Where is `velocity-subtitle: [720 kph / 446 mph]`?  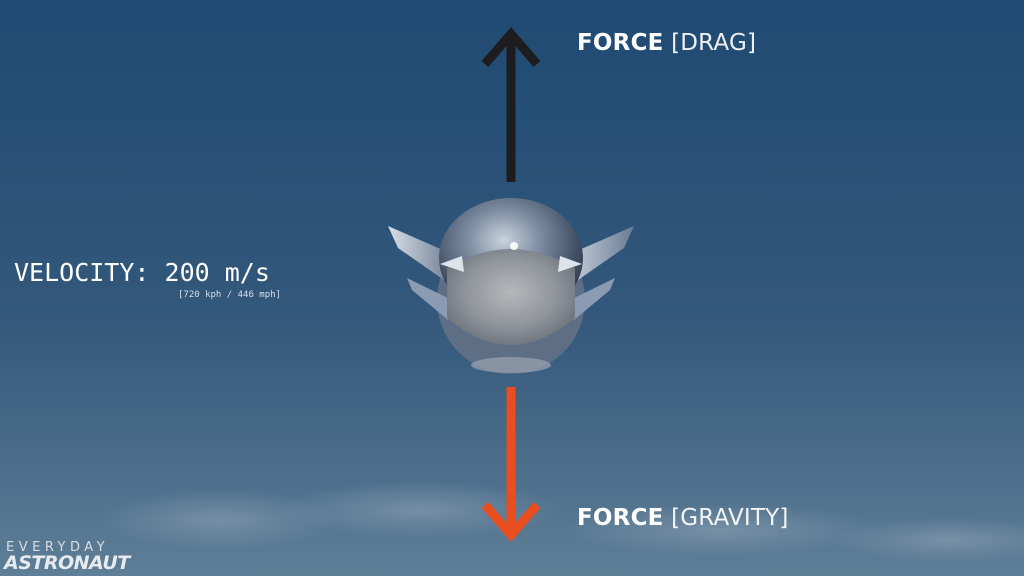 velocity-subtitle: [720 kph / 446 mph] is located at coordinates (229, 295).